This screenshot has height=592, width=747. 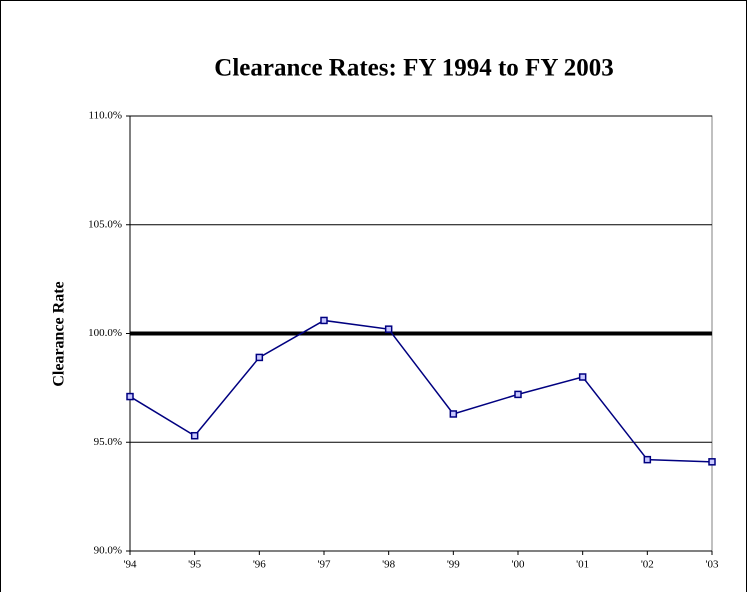 I want to click on x-tick-label: '97, so click(x=324, y=565).